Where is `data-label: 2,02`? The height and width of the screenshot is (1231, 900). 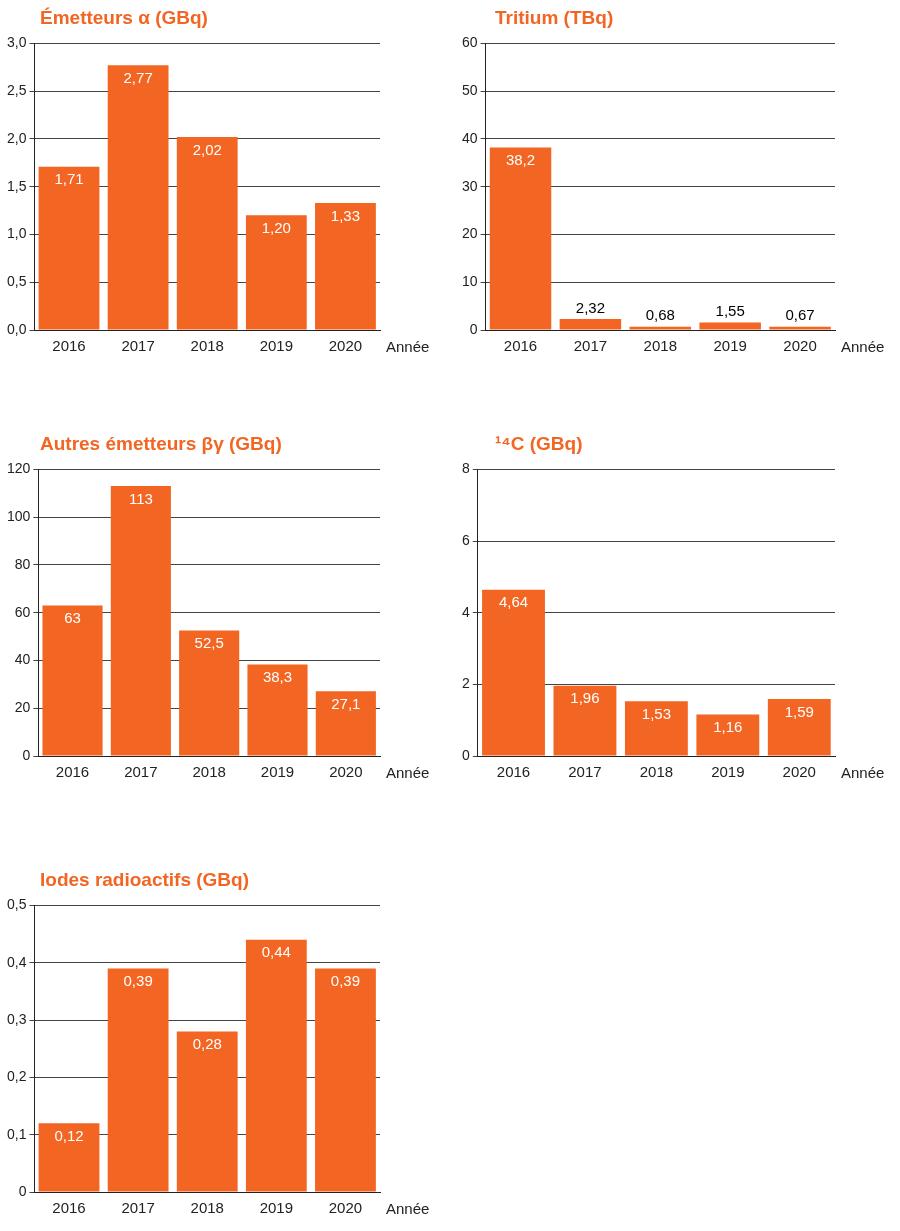
data-label: 2,02 is located at coordinates (207, 149).